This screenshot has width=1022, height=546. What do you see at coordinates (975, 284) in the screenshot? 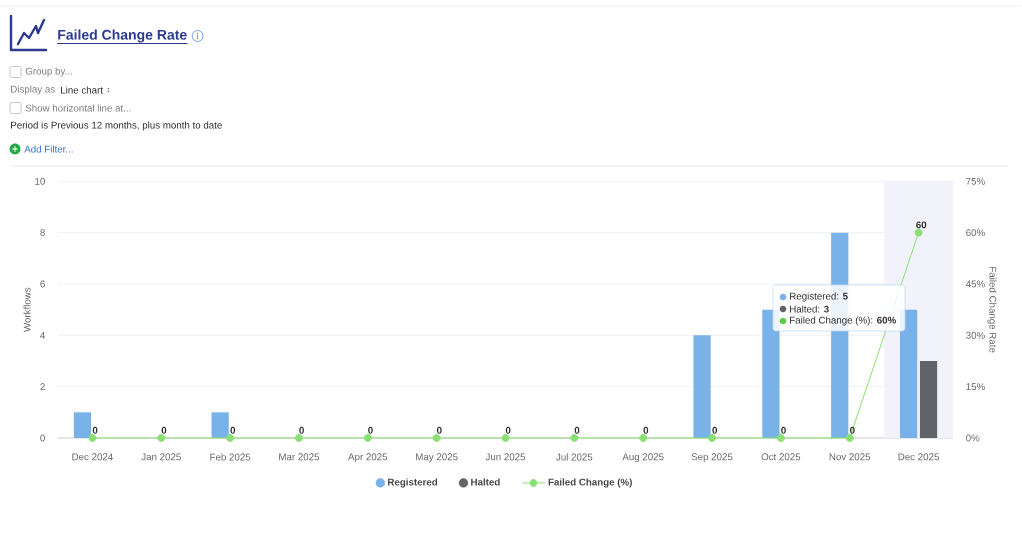
I see `y2-tick-label: 45%` at bounding box center [975, 284].